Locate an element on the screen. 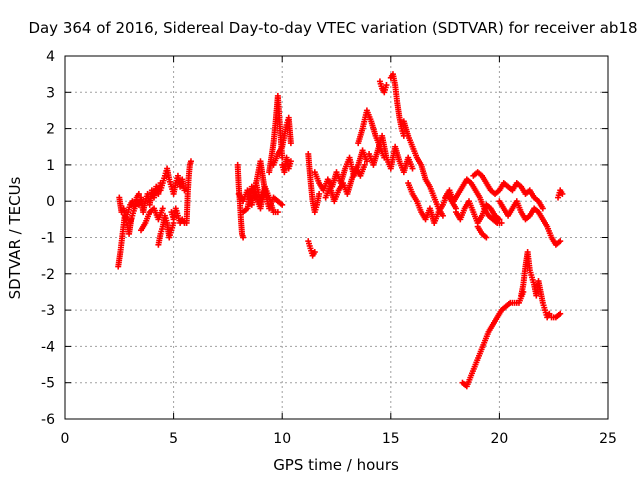  x-tick-label: 0 is located at coordinates (65, 439).